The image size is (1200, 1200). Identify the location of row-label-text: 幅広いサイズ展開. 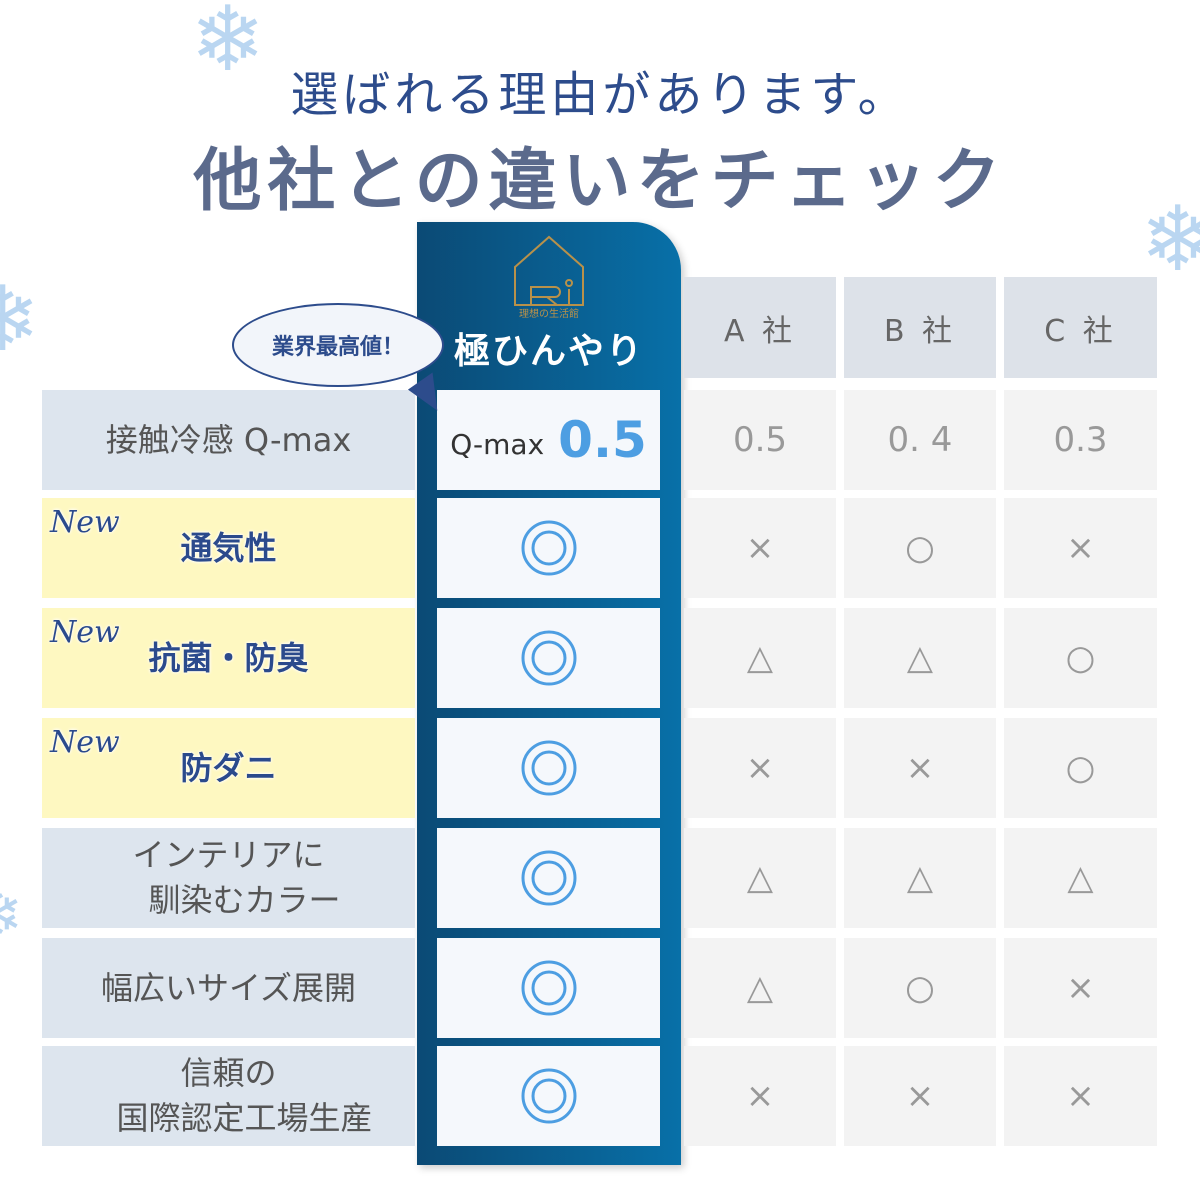
(228, 987).